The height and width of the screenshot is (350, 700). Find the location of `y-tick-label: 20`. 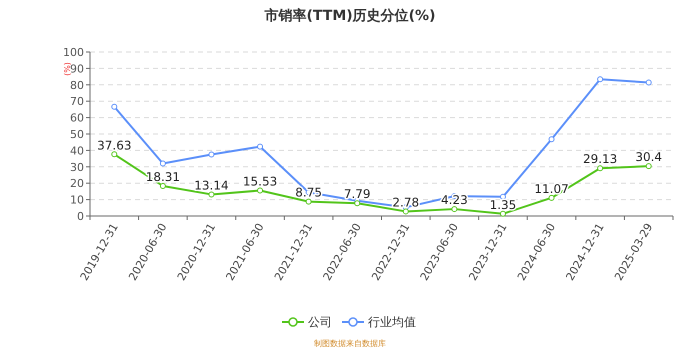

y-tick-label: 20 is located at coordinates (77, 183).